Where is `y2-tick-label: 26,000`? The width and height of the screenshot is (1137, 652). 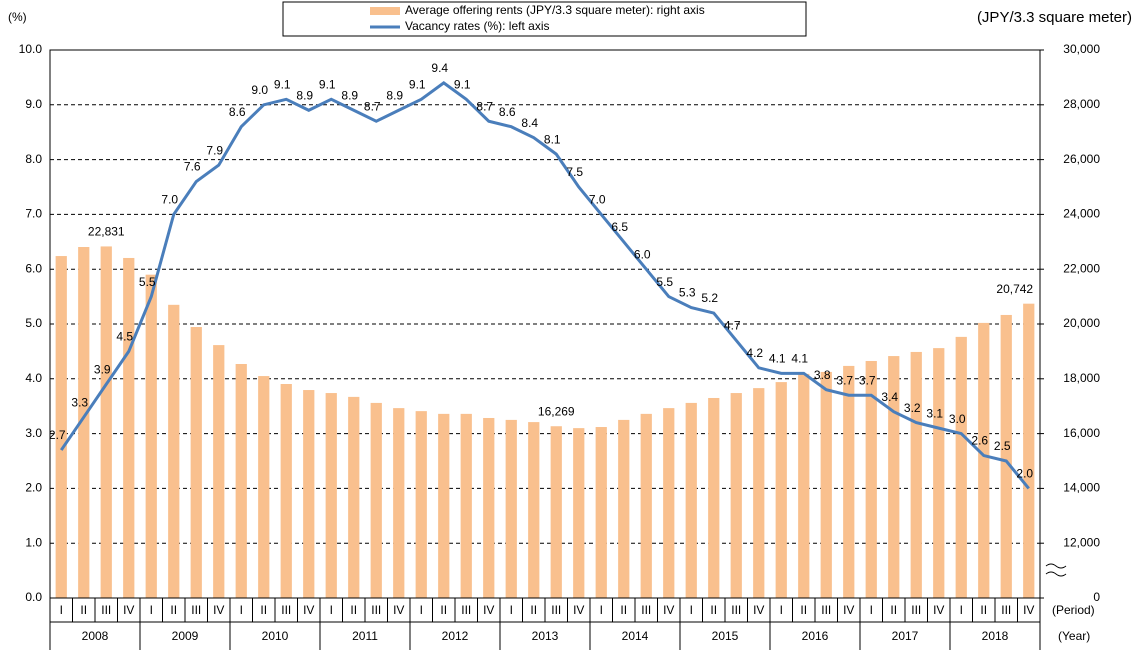
y2-tick-label: 26,000 is located at coordinates (1081, 159).